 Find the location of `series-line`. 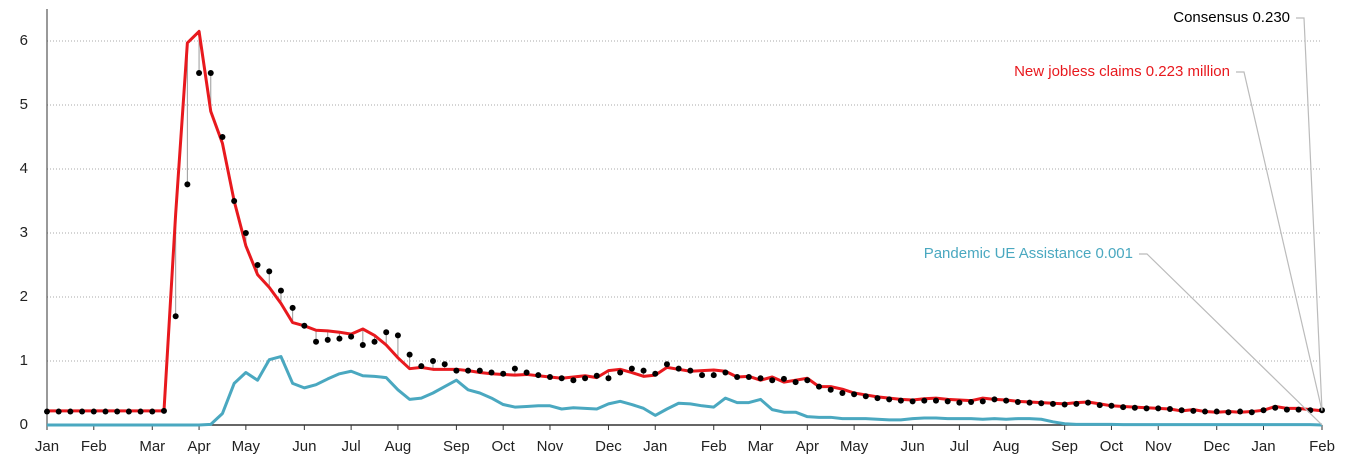

series-line is located at coordinates (685, 391).